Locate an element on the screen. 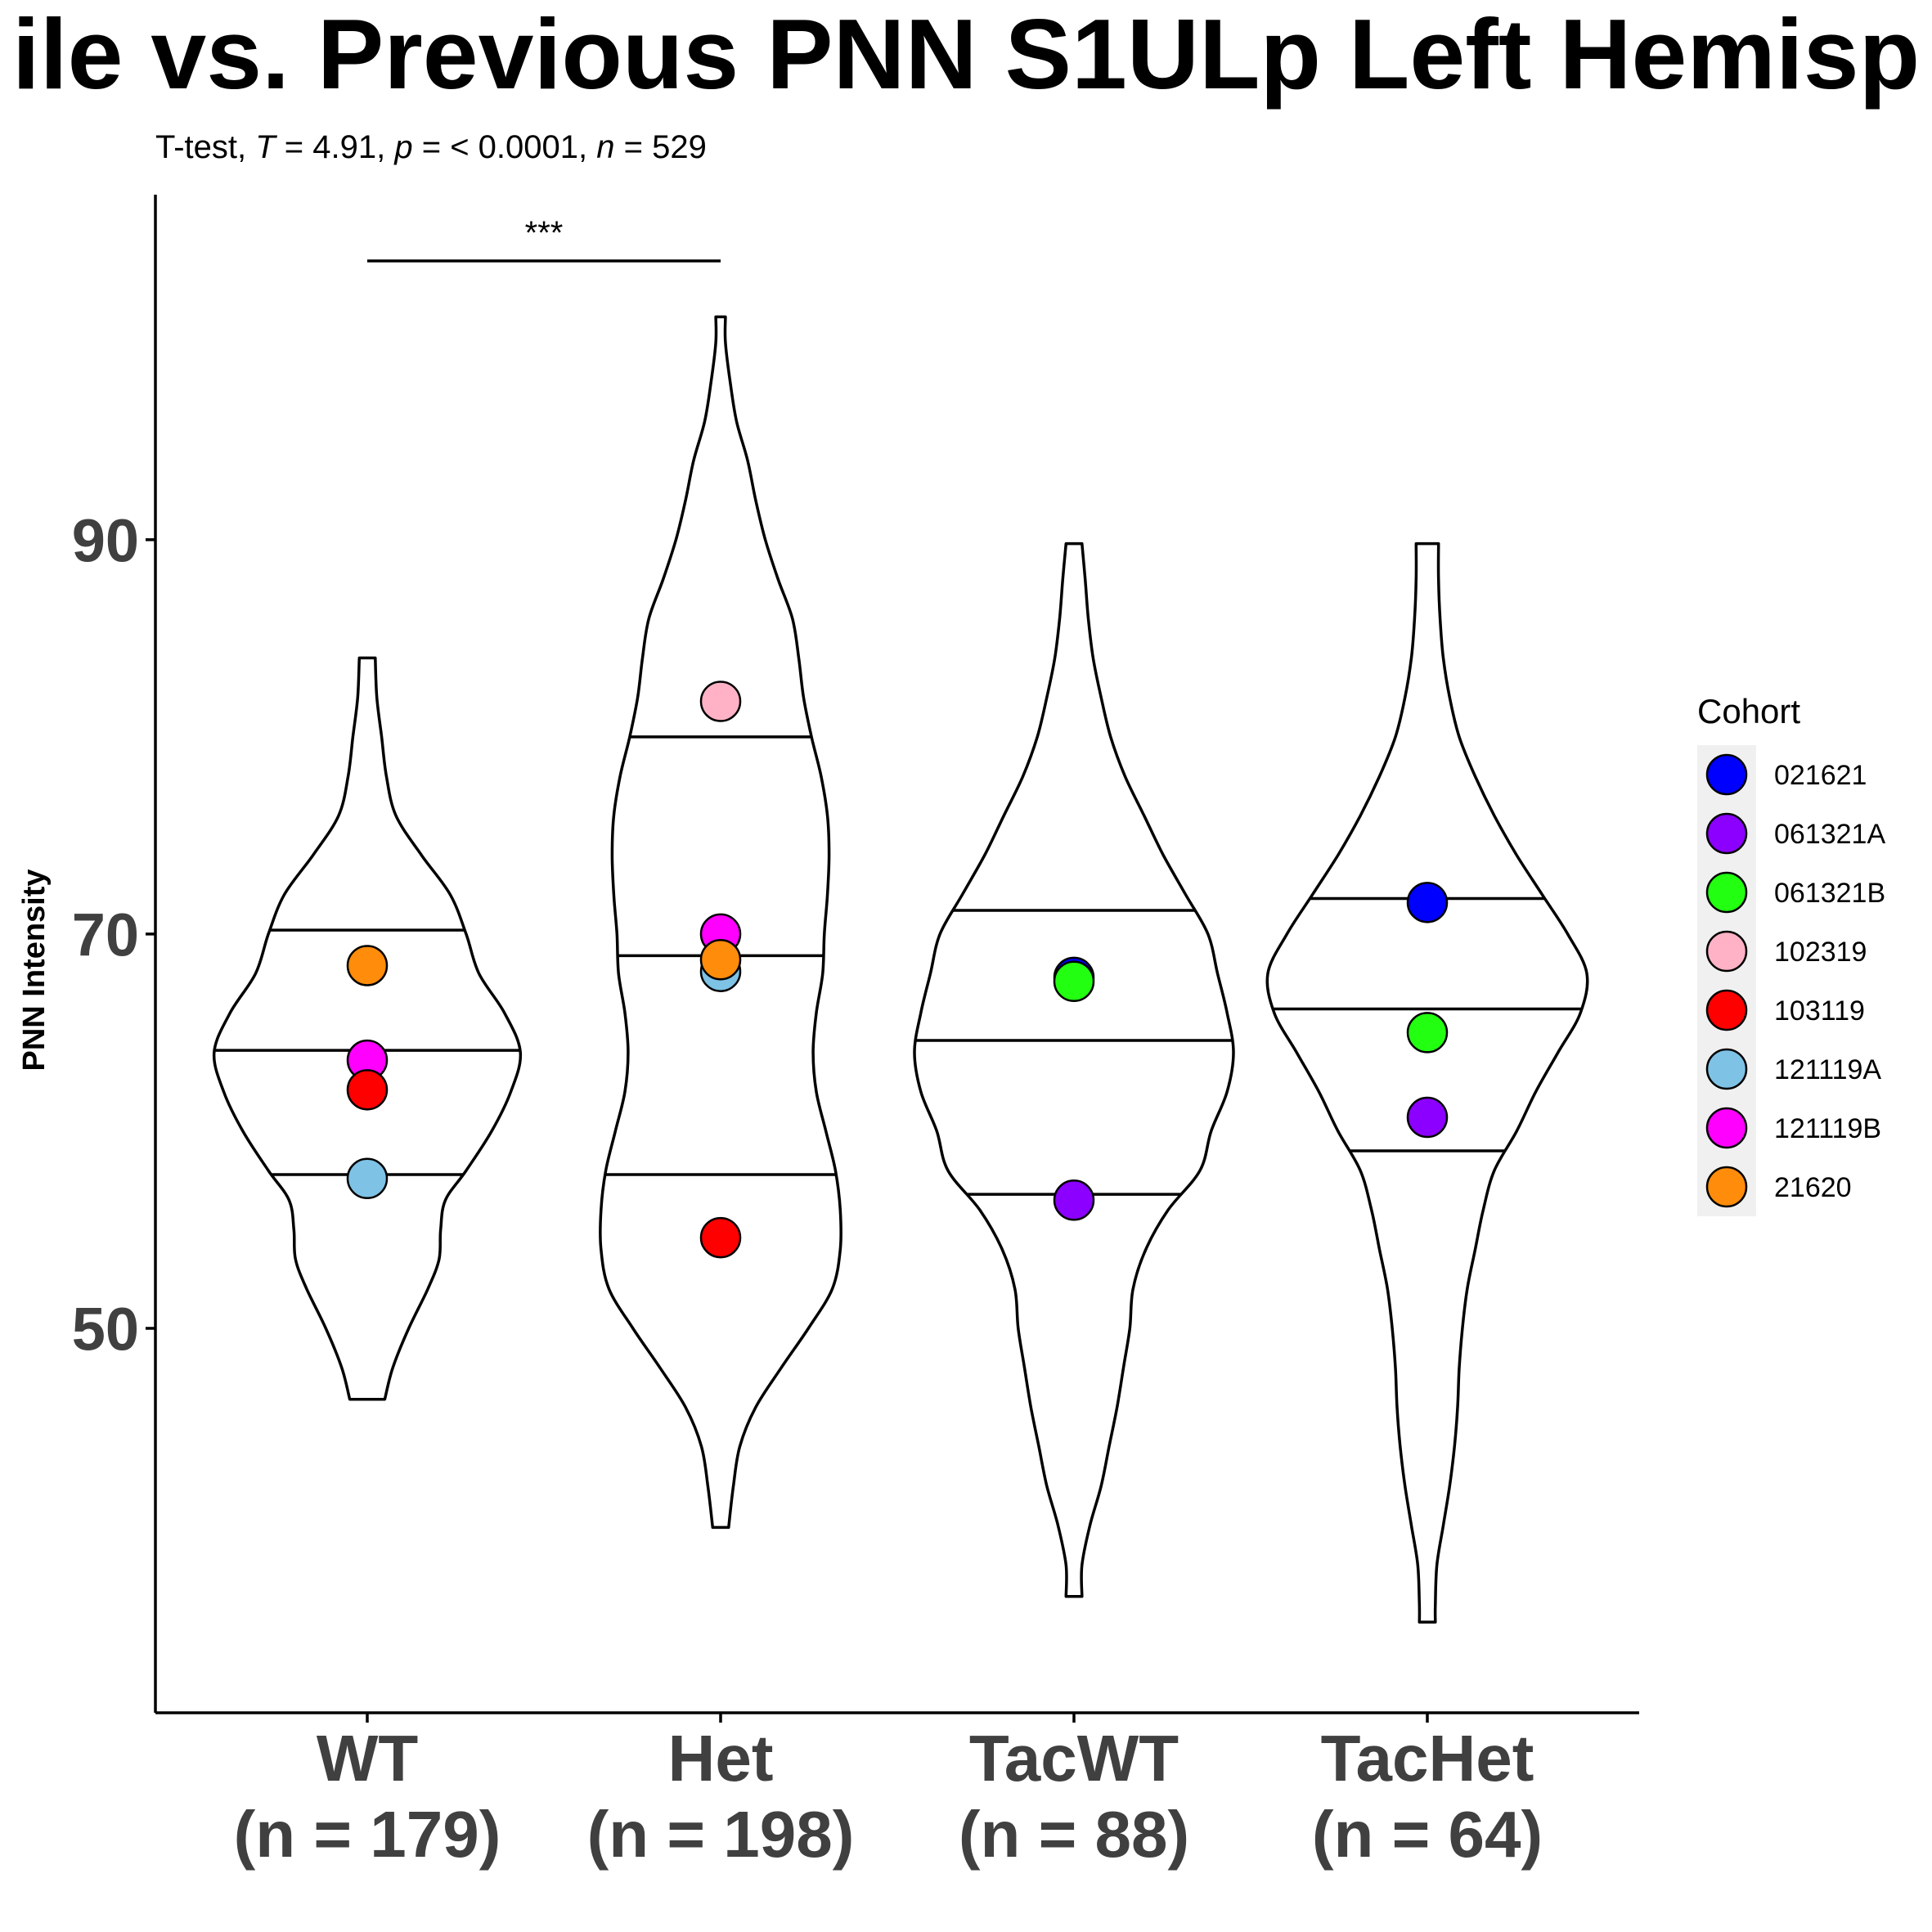 Image resolution: width=1932 pixels, height=1932 pixels. legend-label: 121119B is located at coordinates (1827, 1129).